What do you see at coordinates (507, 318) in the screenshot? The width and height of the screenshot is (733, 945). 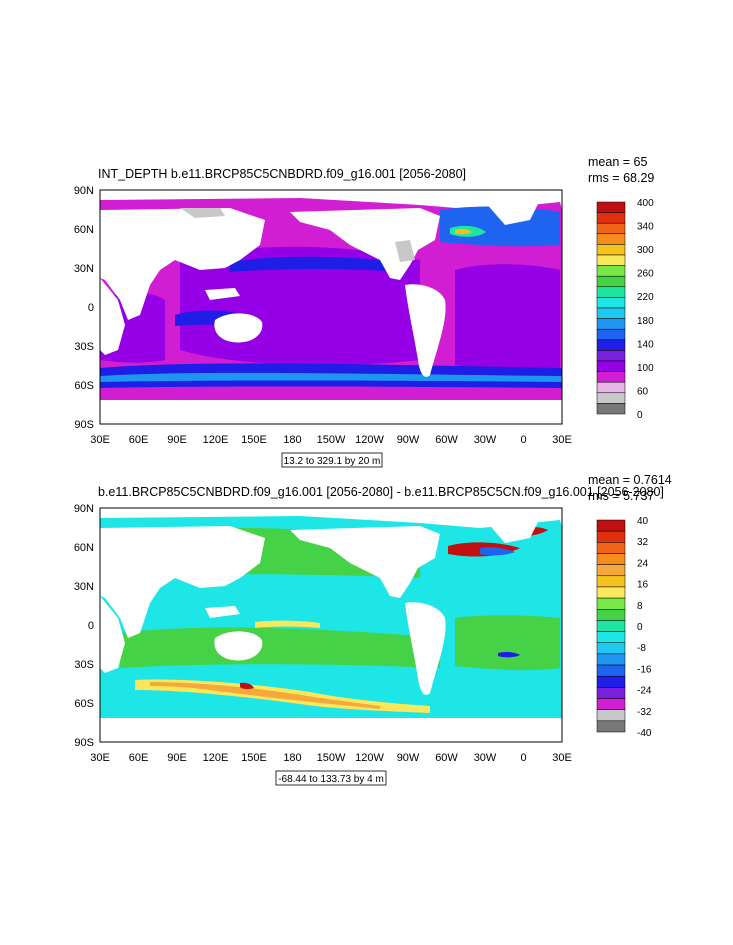 I see `atlantic-deep-band` at bounding box center [507, 318].